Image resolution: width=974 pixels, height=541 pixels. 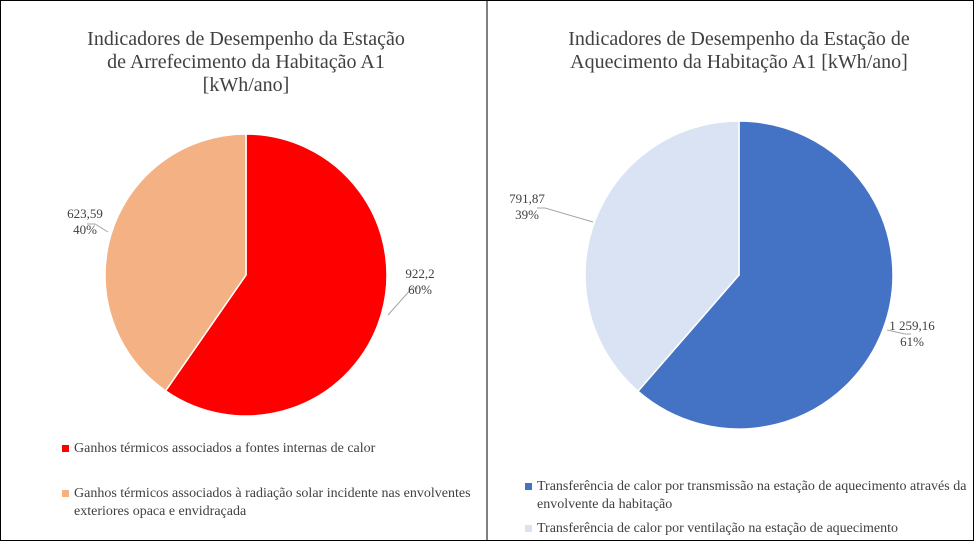 I want to click on value-label: 1 259,16, so click(x=912, y=325).